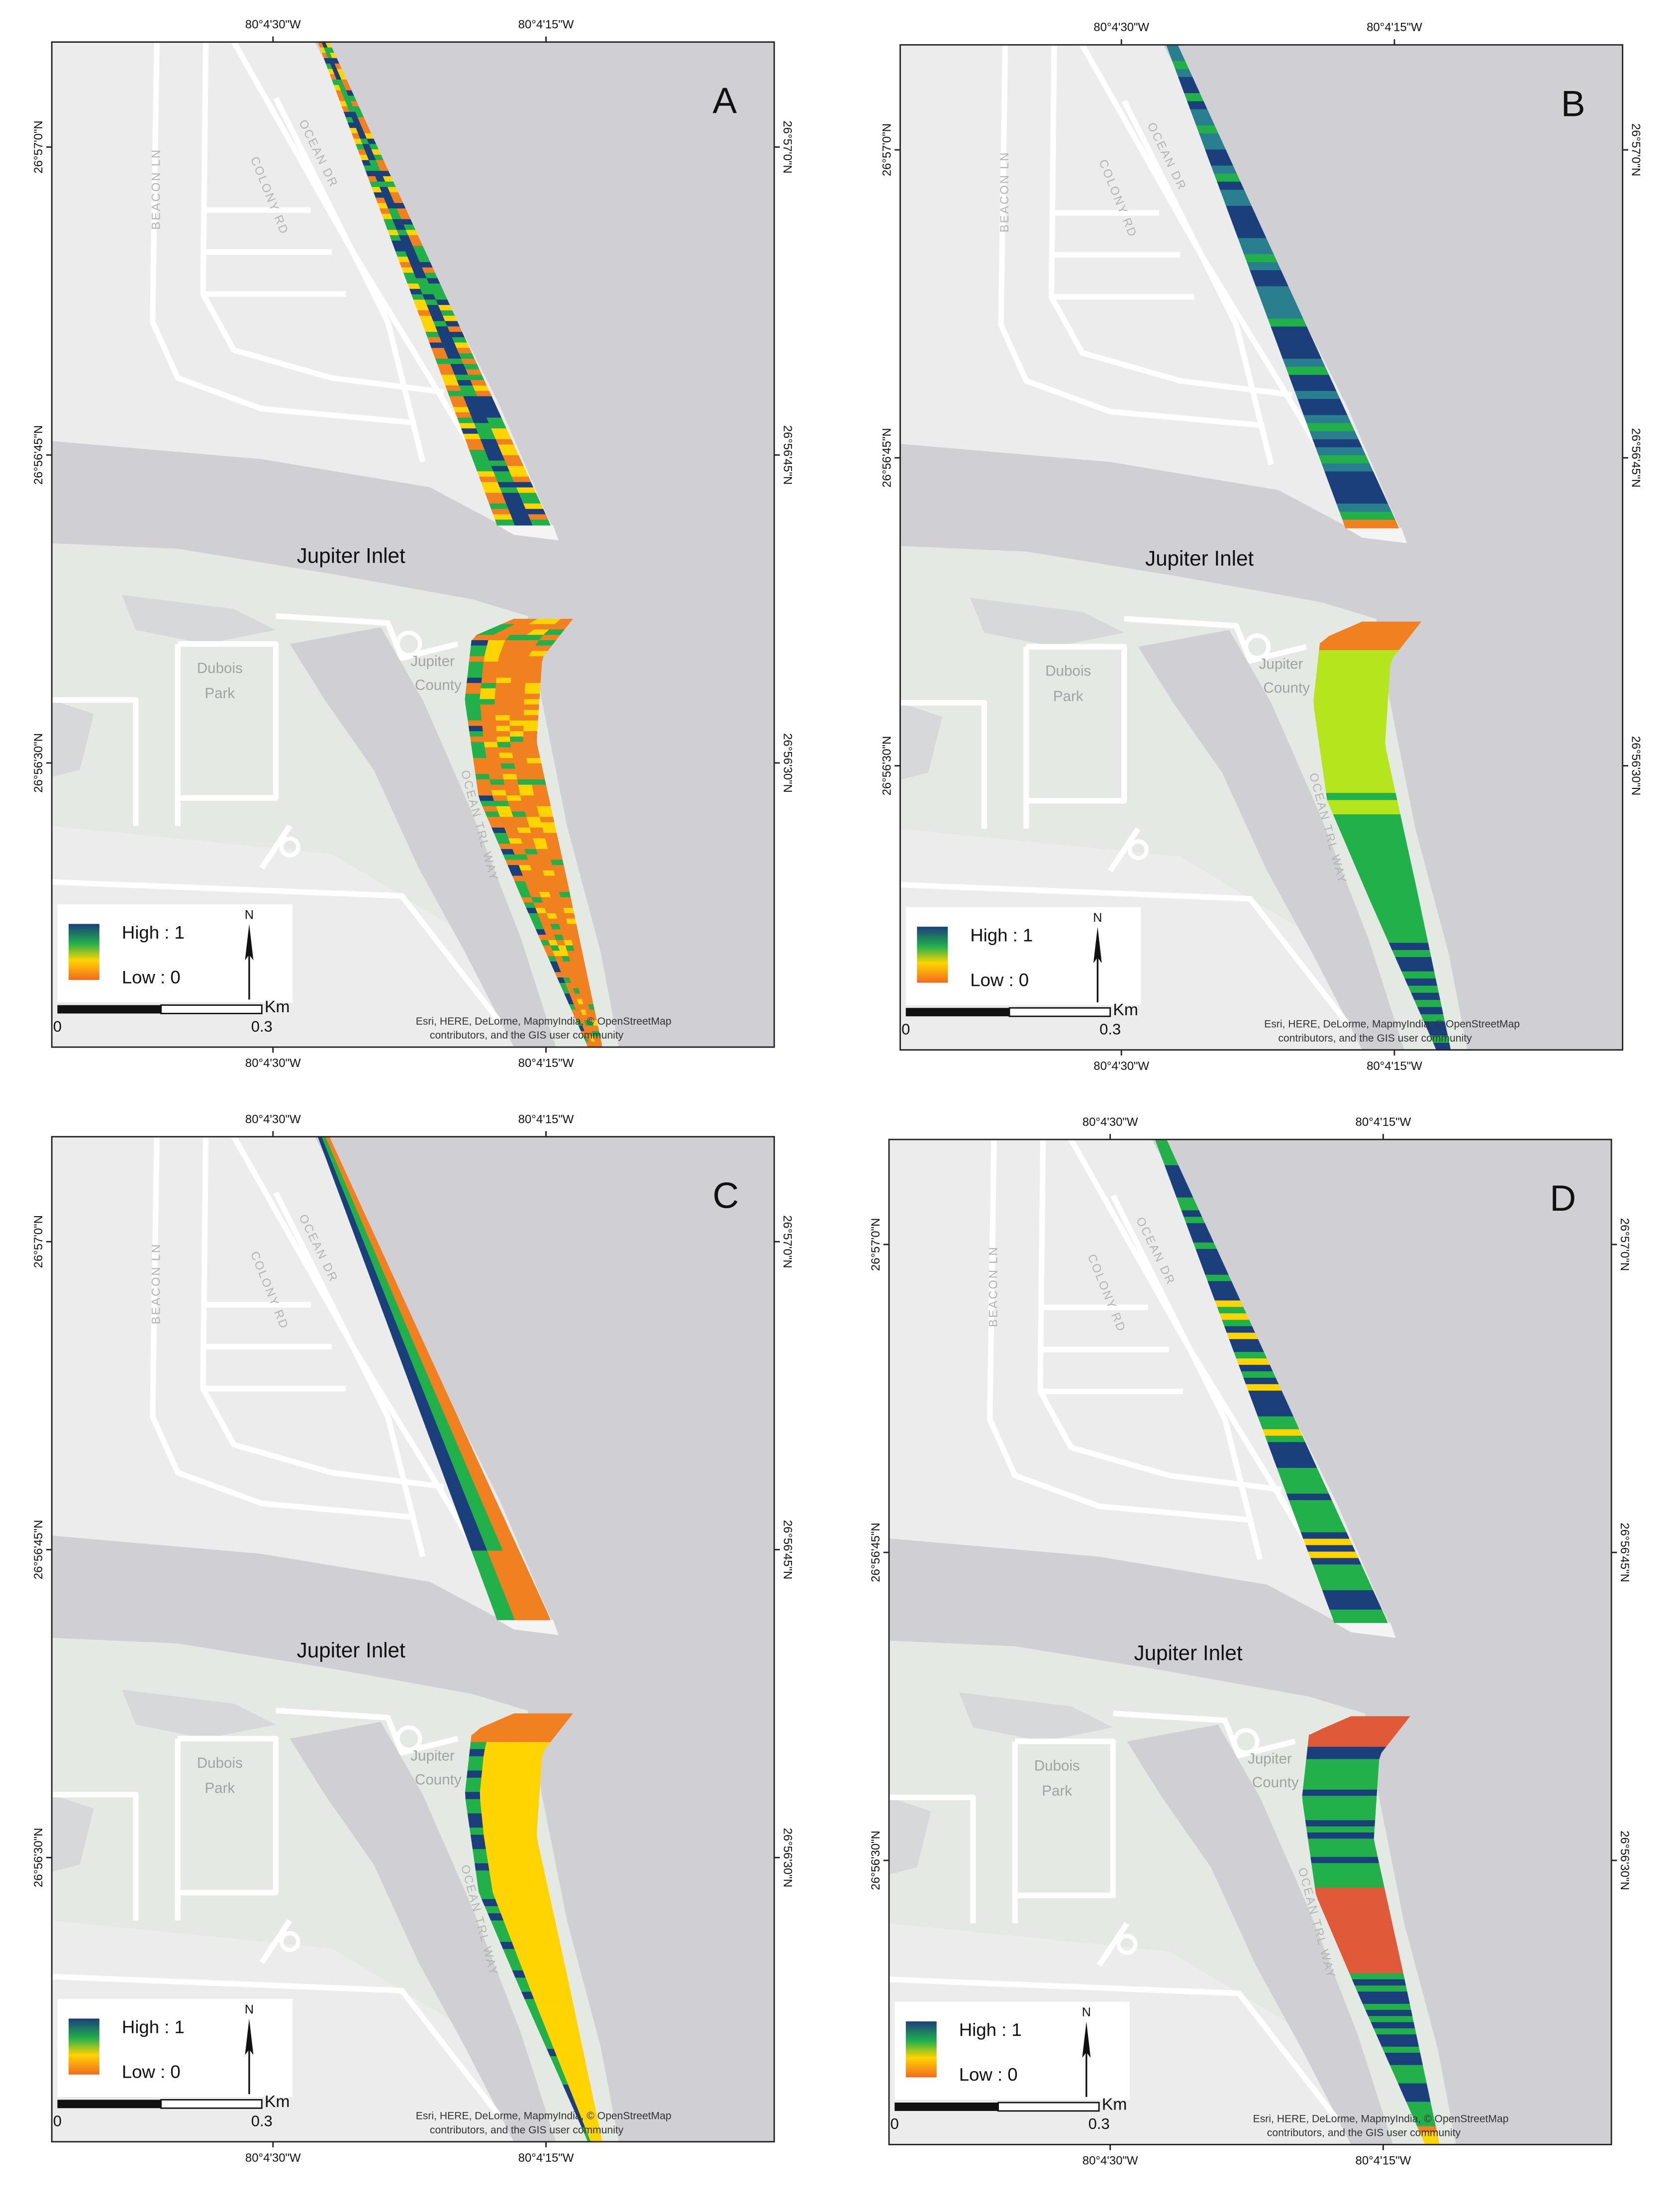 The height and width of the screenshot is (2209, 1680). I want to click on panel-letter: A, so click(725, 101).